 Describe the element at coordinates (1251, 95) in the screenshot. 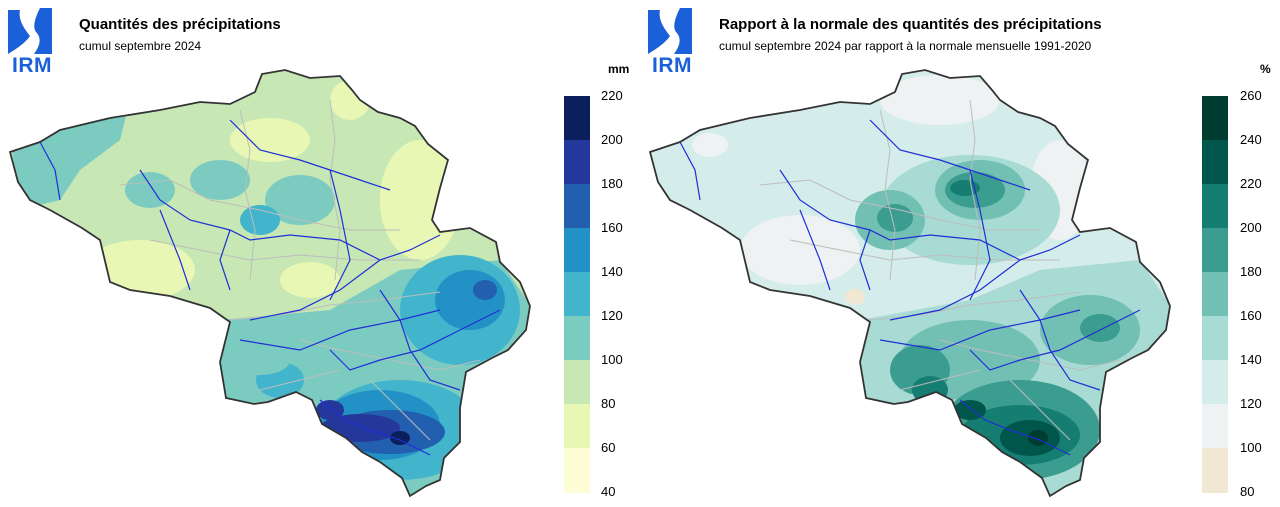

I see `legend-tick-label: 260` at that location.